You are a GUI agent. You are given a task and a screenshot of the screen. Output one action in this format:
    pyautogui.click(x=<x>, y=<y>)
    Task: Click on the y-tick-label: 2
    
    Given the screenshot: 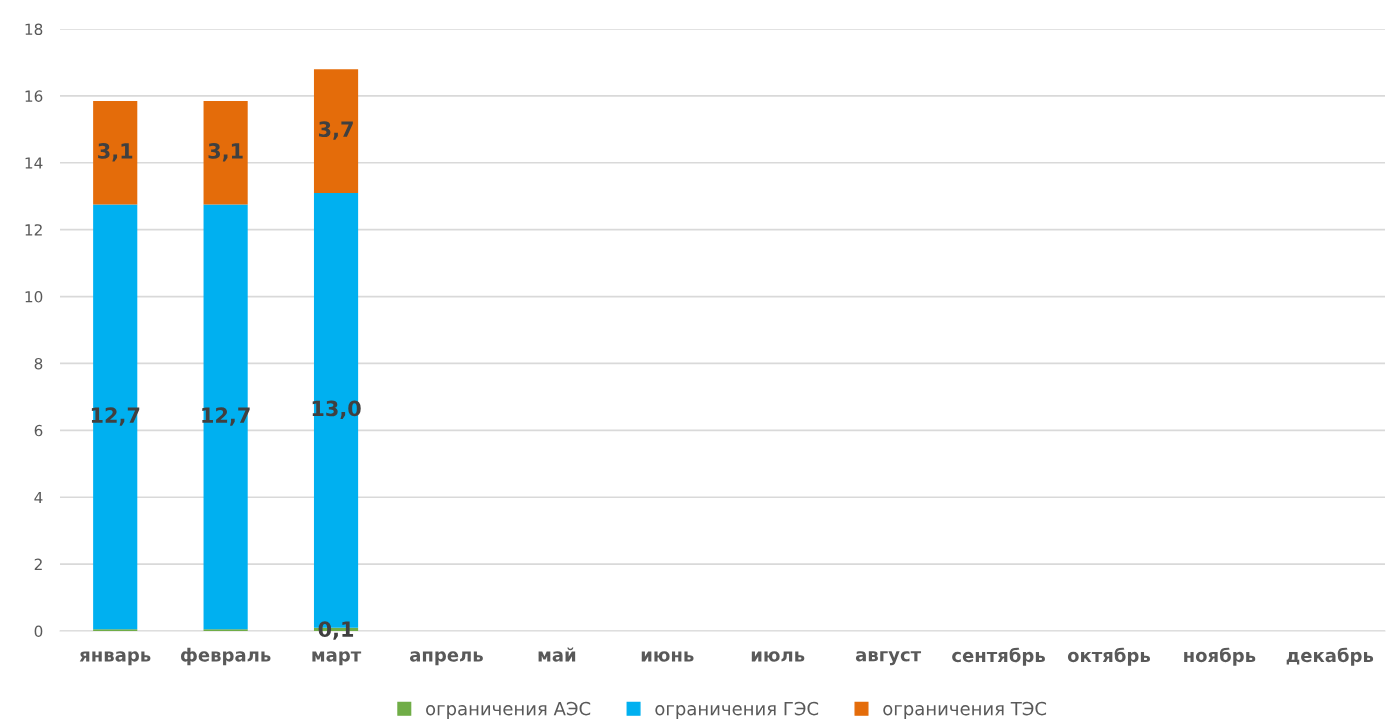 What is the action you would take?
    pyautogui.click(x=38, y=564)
    